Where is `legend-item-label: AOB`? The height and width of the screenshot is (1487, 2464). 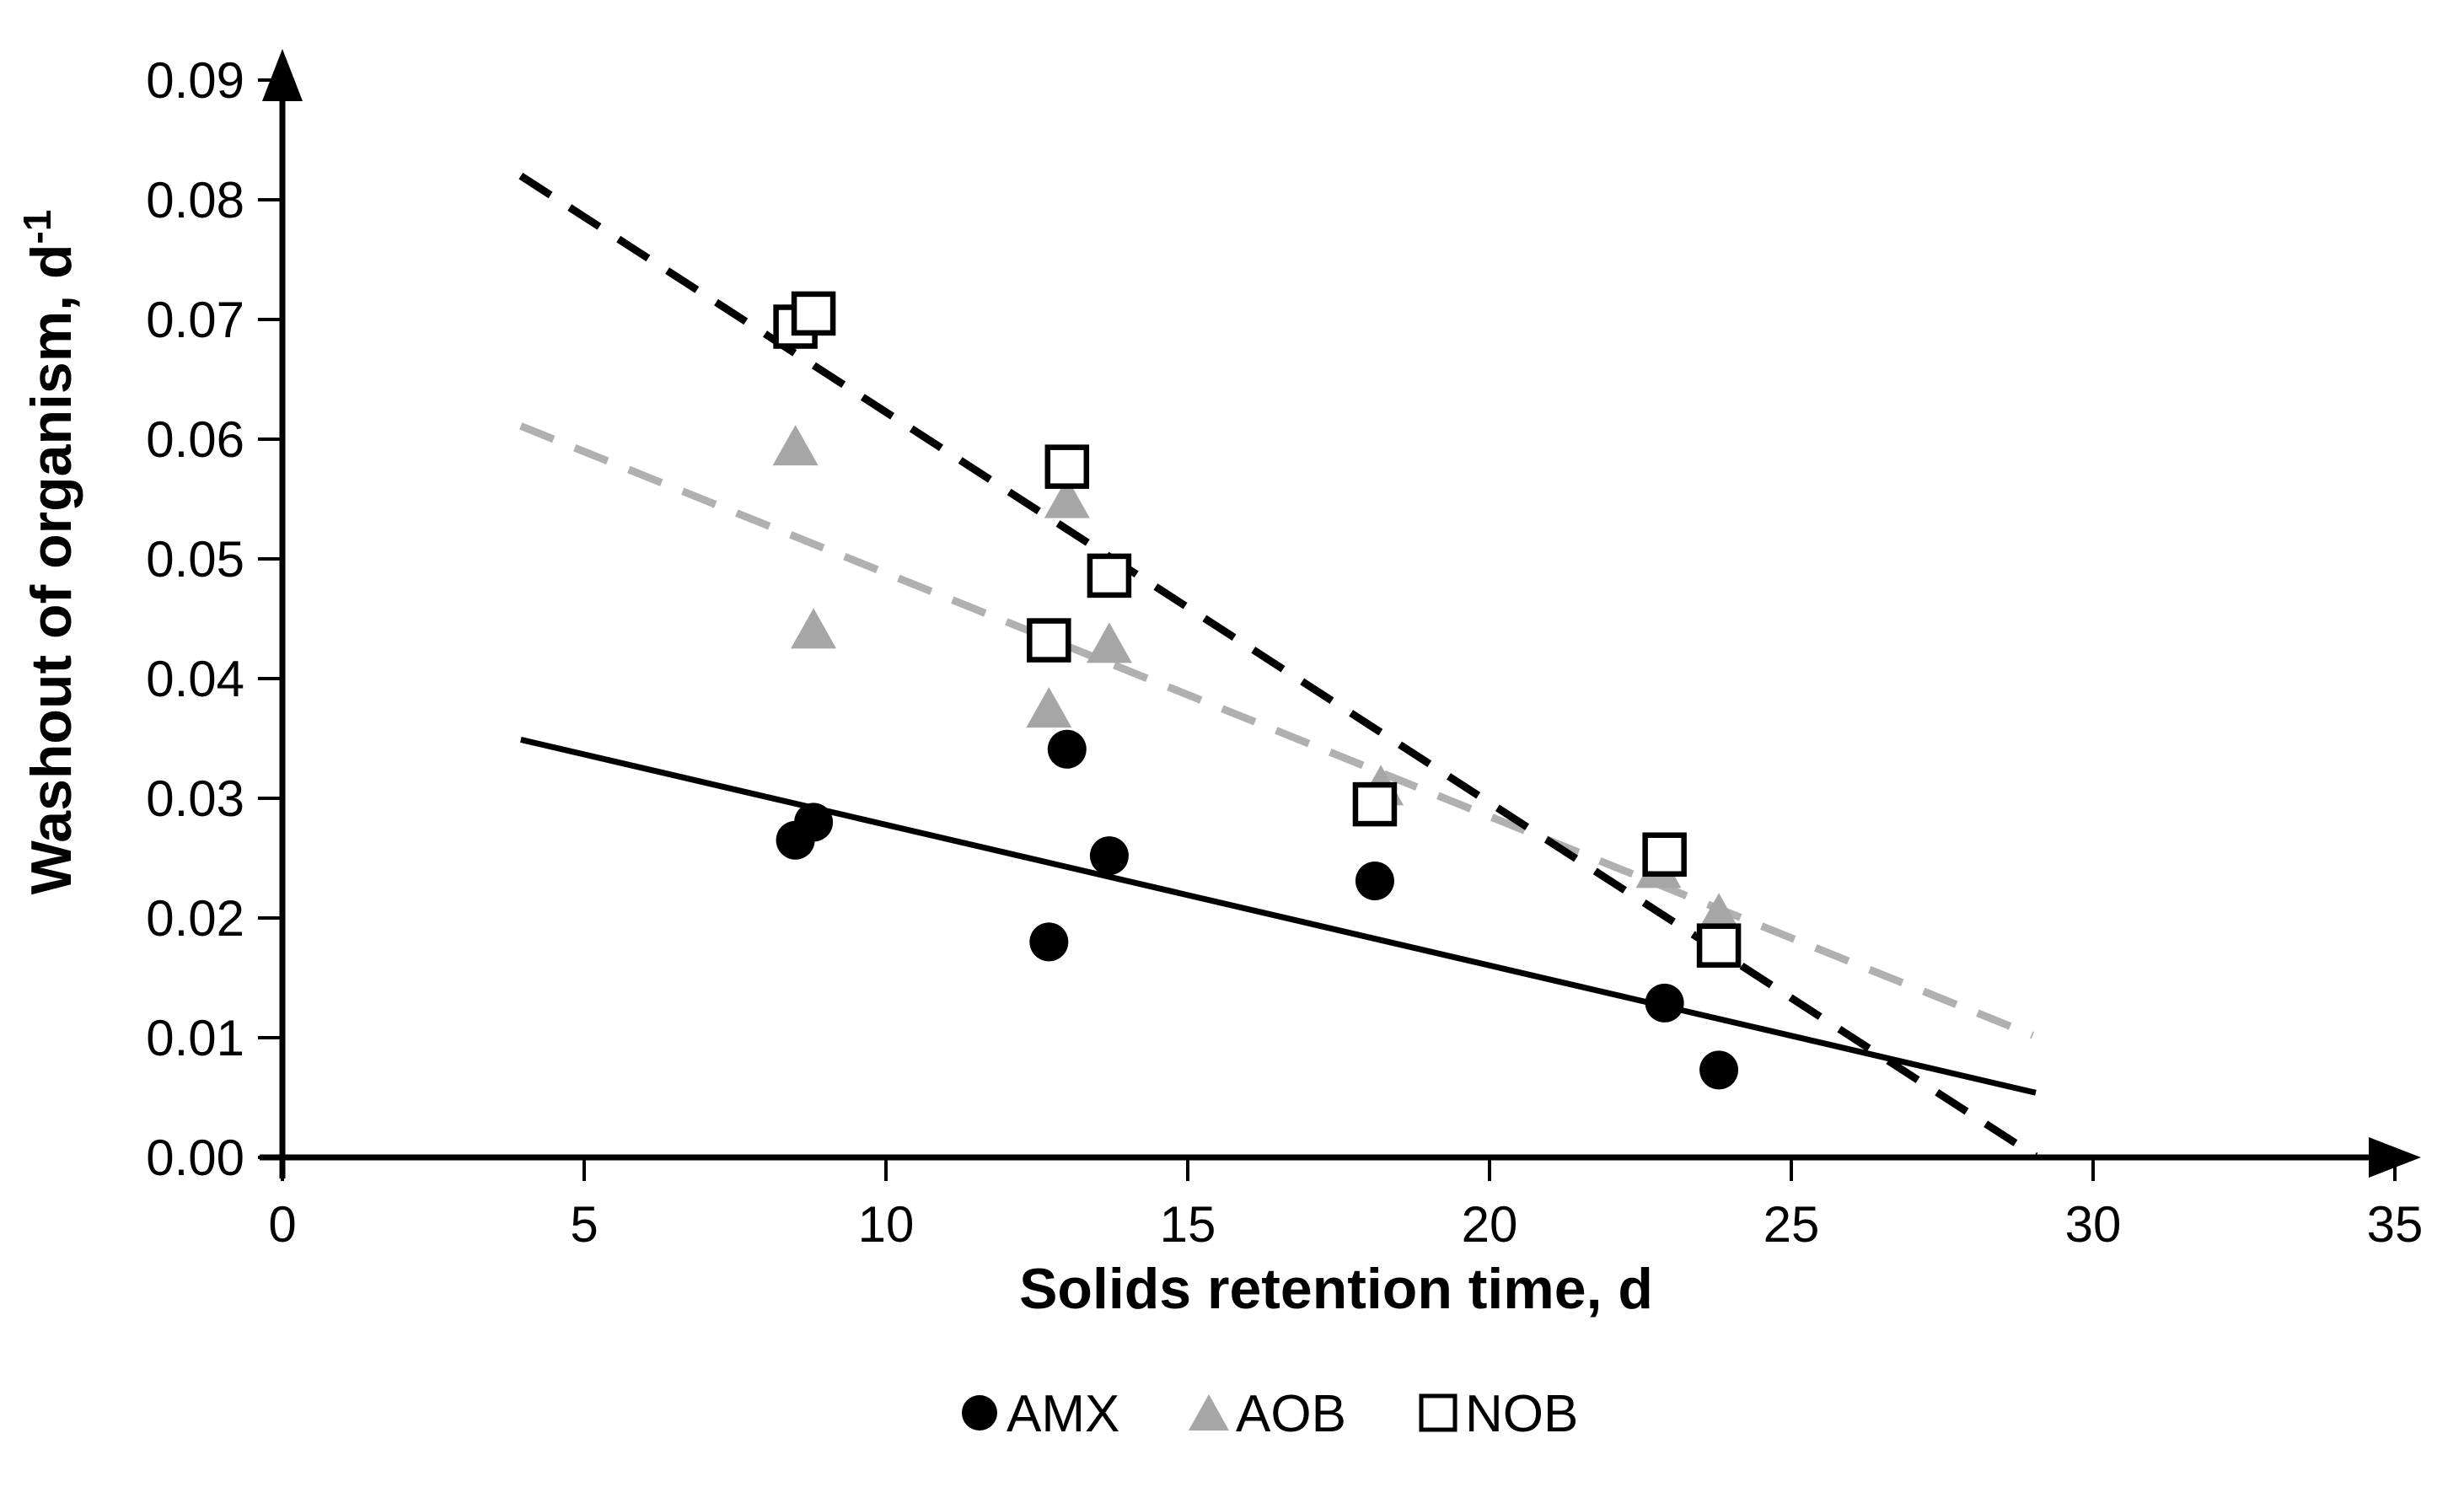 legend-item-label: AOB is located at coordinates (1291, 1414).